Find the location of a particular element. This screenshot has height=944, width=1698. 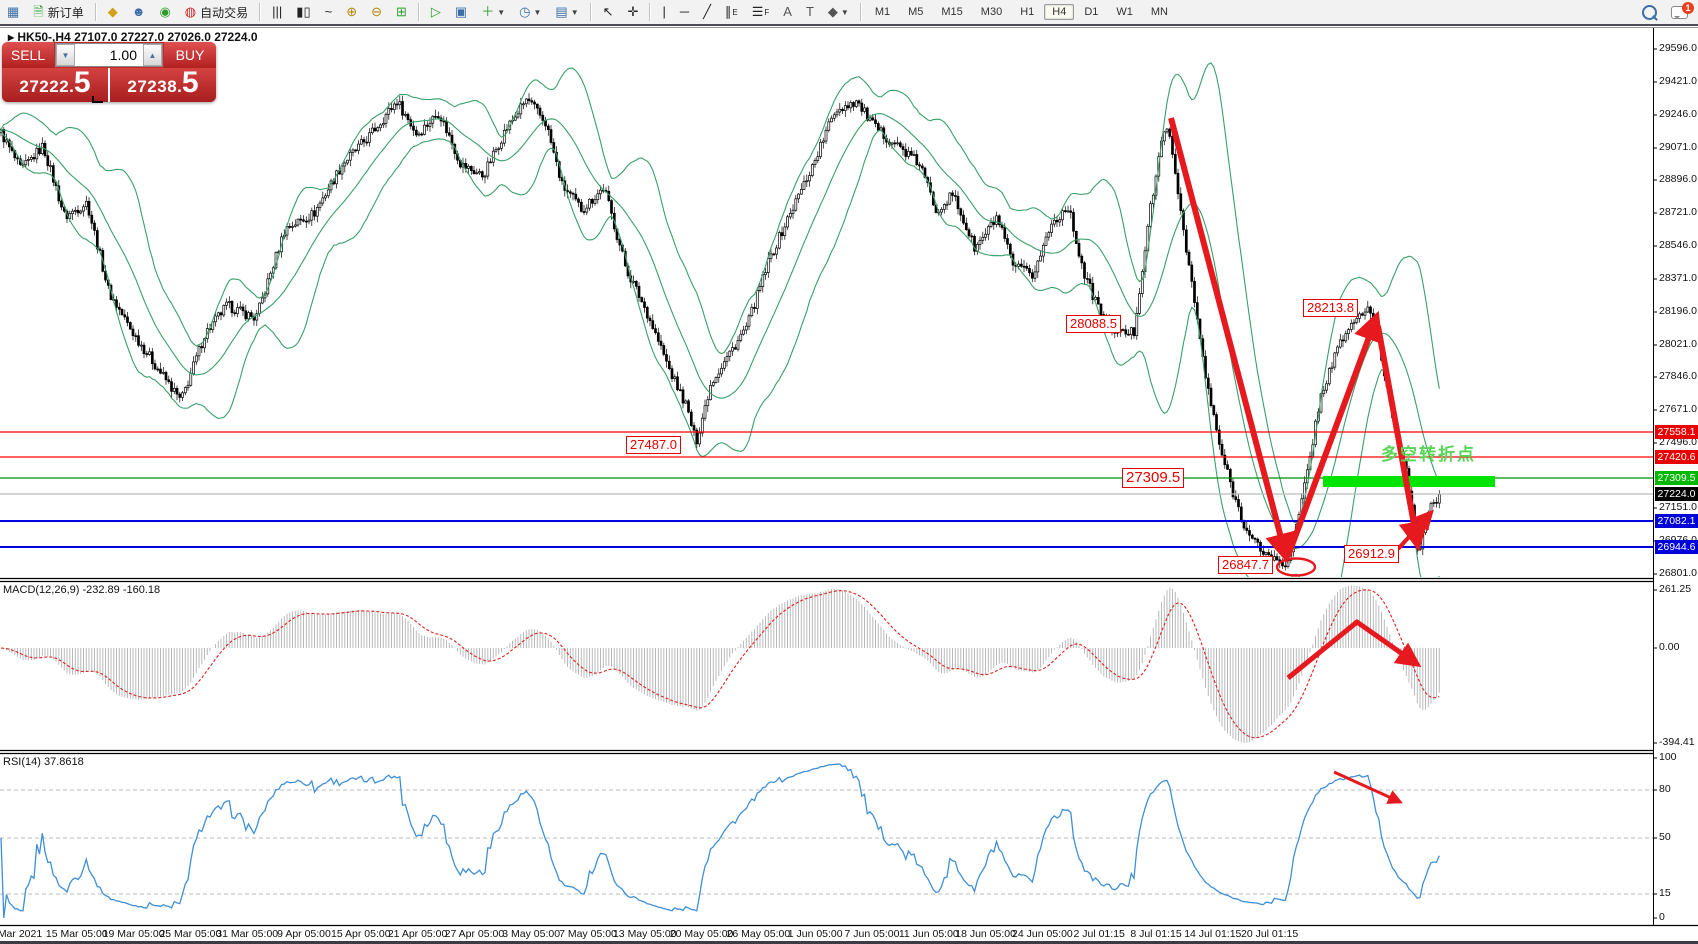

buy-button: BUY is located at coordinates (190, 55).